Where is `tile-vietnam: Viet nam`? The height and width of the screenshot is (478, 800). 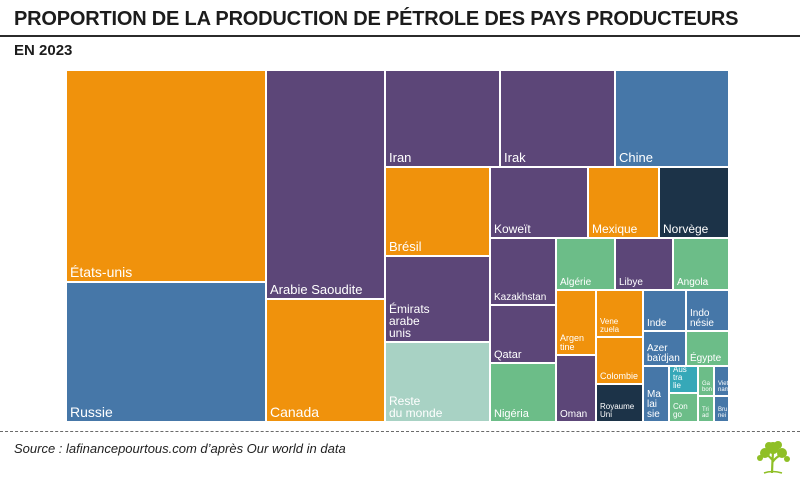 tile-vietnam: Viet nam is located at coordinates (722, 381).